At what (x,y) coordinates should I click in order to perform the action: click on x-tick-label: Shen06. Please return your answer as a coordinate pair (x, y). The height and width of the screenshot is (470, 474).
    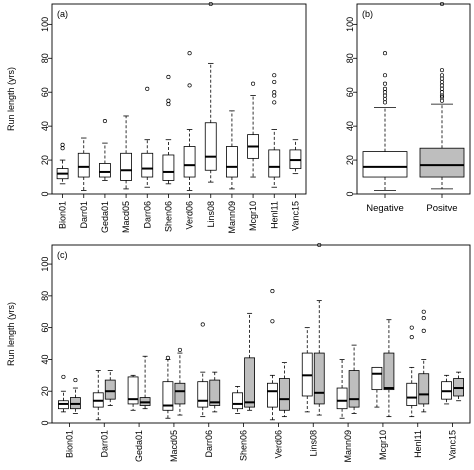
    Looking at the image, I should click on (244, 445).